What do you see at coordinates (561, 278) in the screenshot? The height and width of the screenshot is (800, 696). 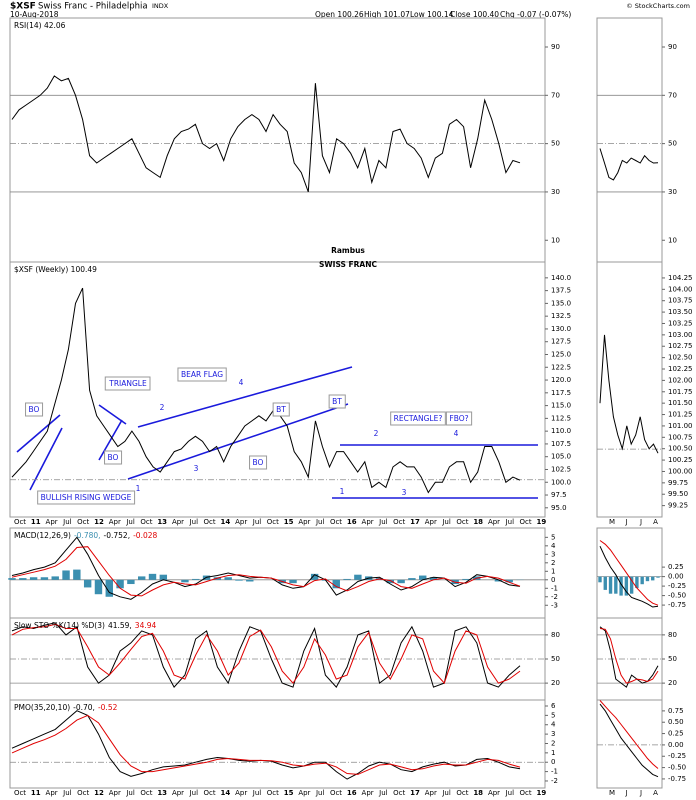 I see `y-tick-label: 140.0` at bounding box center [561, 278].